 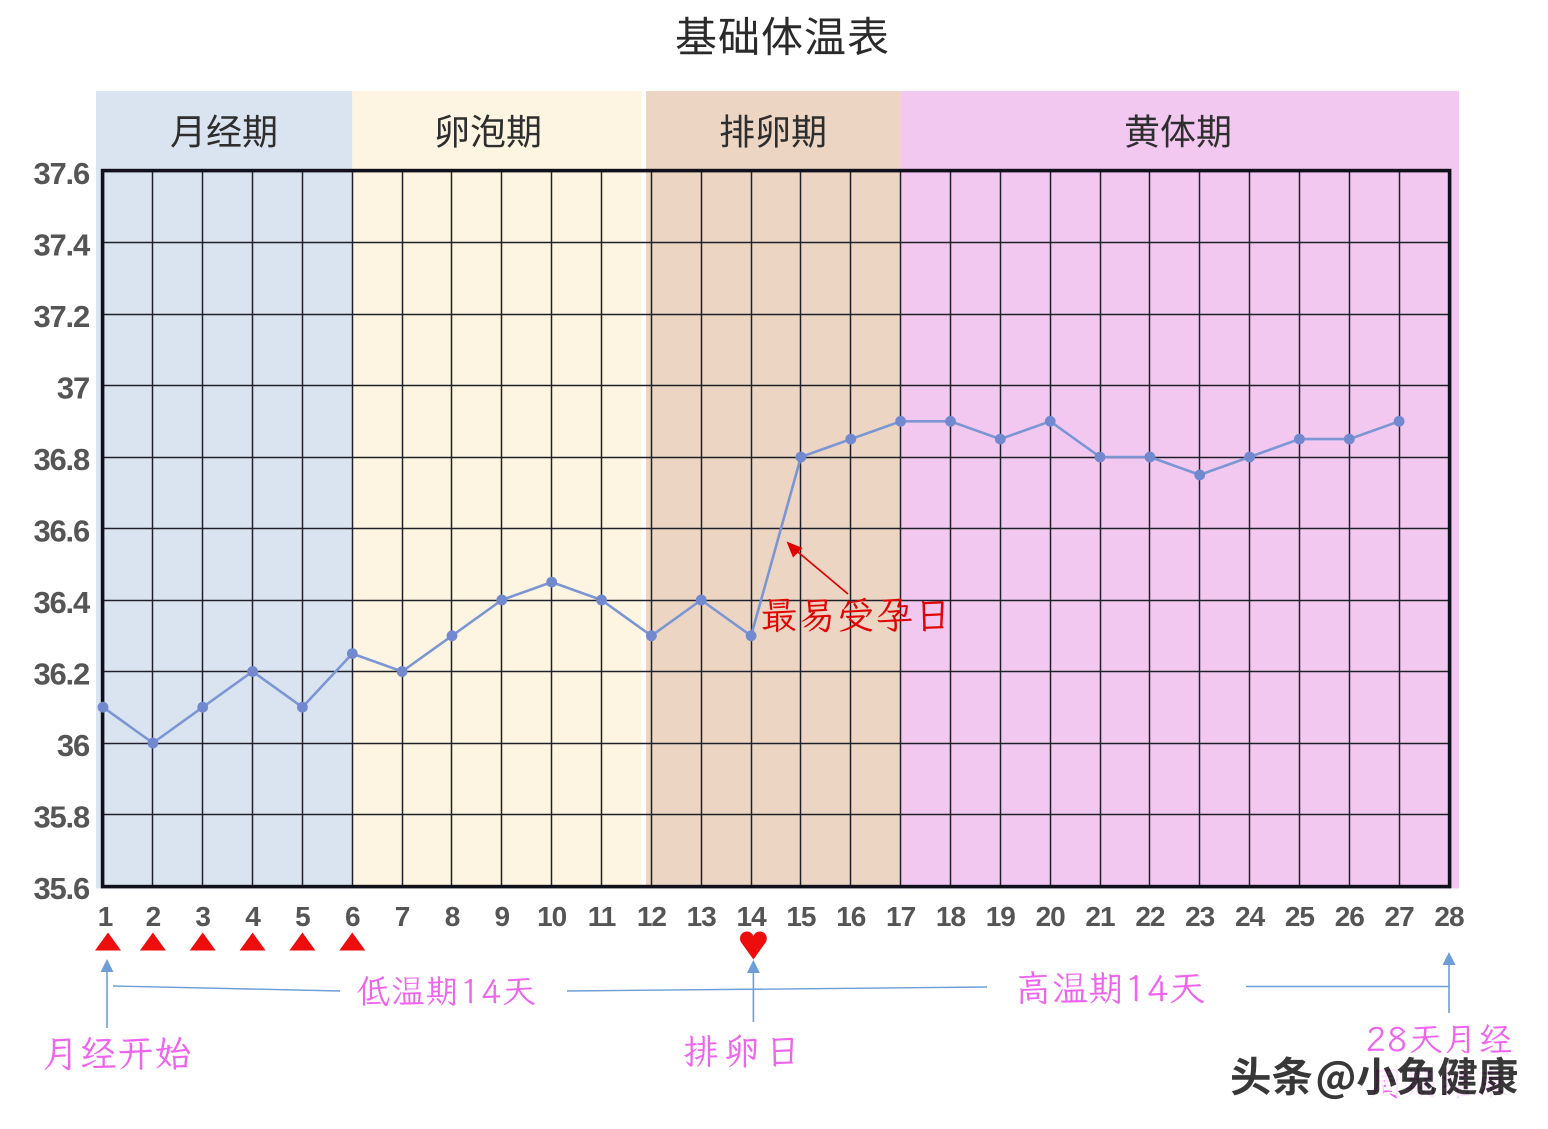 I want to click on svg-text: 6, so click(x=352, y=916).